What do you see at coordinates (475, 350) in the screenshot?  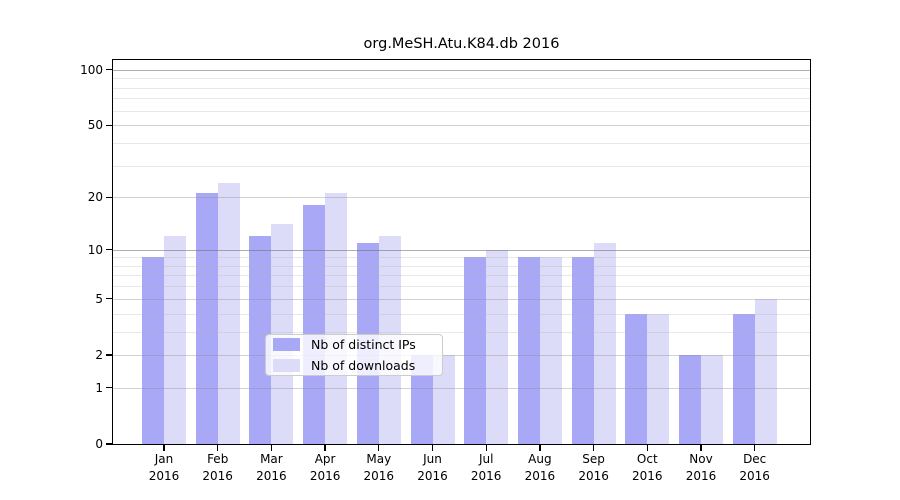 I see `bar-nb-of-distinct-ips-jul` at bounding box center [475, 350].